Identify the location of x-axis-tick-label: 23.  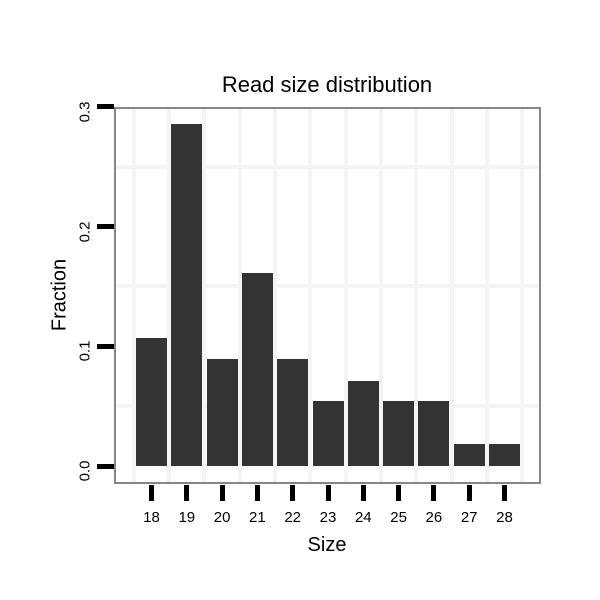
(328, 517).